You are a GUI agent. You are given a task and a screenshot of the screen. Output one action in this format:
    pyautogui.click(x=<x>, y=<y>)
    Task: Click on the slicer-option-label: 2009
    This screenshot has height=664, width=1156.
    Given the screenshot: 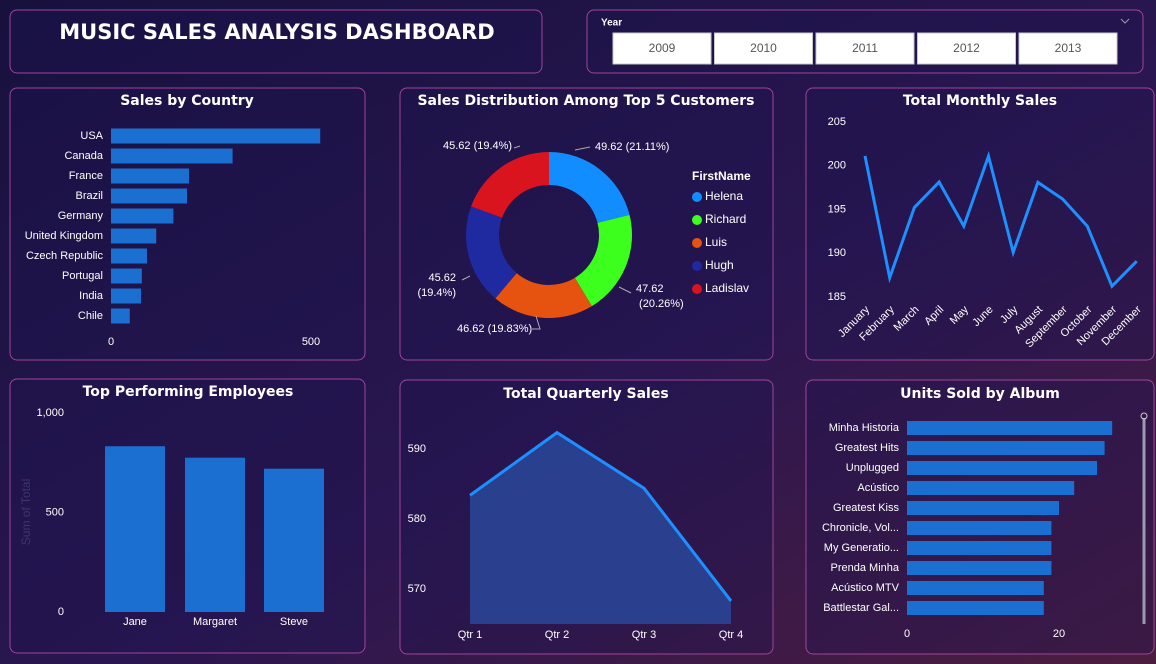 What is the action you would take?
    pyautogui.click(x=662, y=48)
    